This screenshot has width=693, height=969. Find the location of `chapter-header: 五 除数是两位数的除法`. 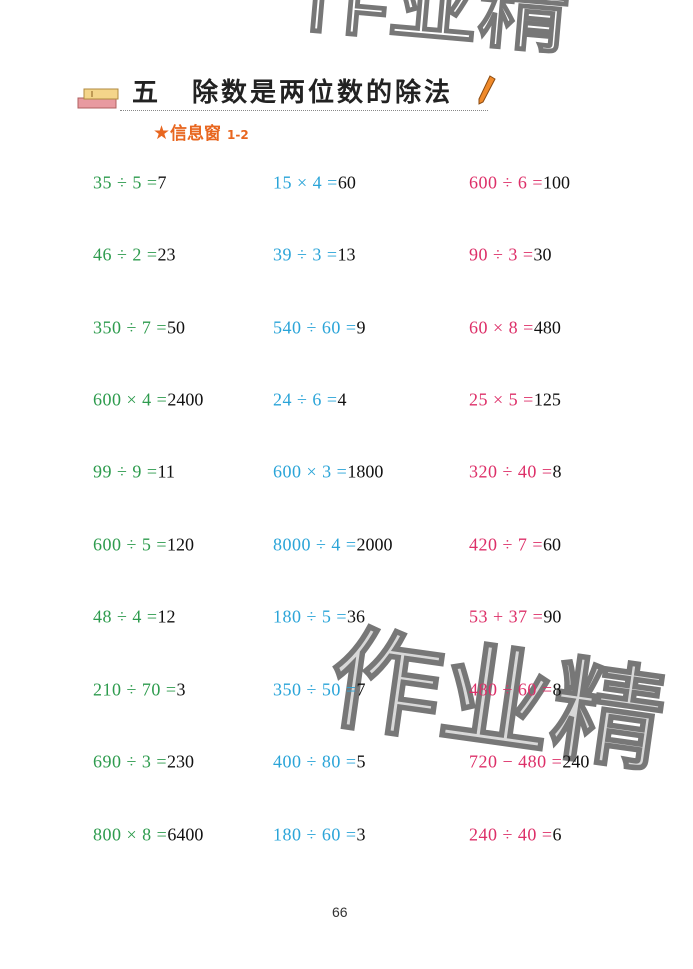

chapter-header: 五 除数是两位数的除法 is located at coordinates (287, 90).